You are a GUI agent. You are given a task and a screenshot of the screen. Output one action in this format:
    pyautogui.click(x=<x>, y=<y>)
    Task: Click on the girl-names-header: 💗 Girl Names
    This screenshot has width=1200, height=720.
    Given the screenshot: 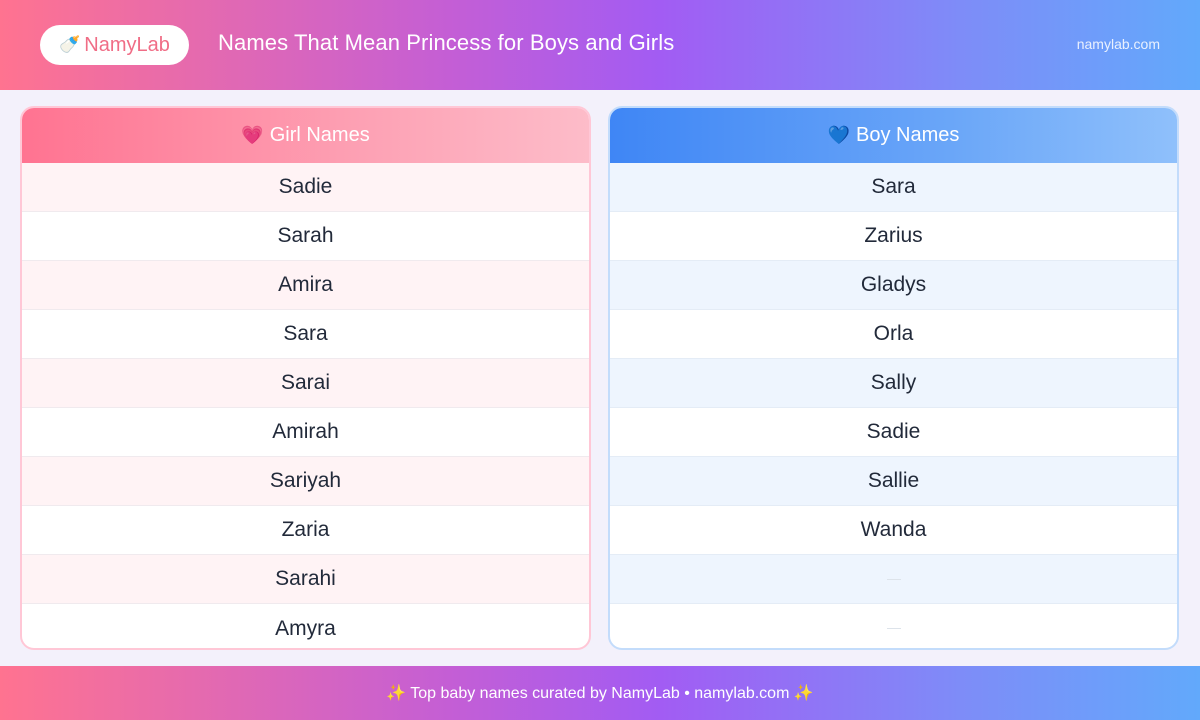 What is the action you would take?
    pyautogui.click(x=305, y=135)
    